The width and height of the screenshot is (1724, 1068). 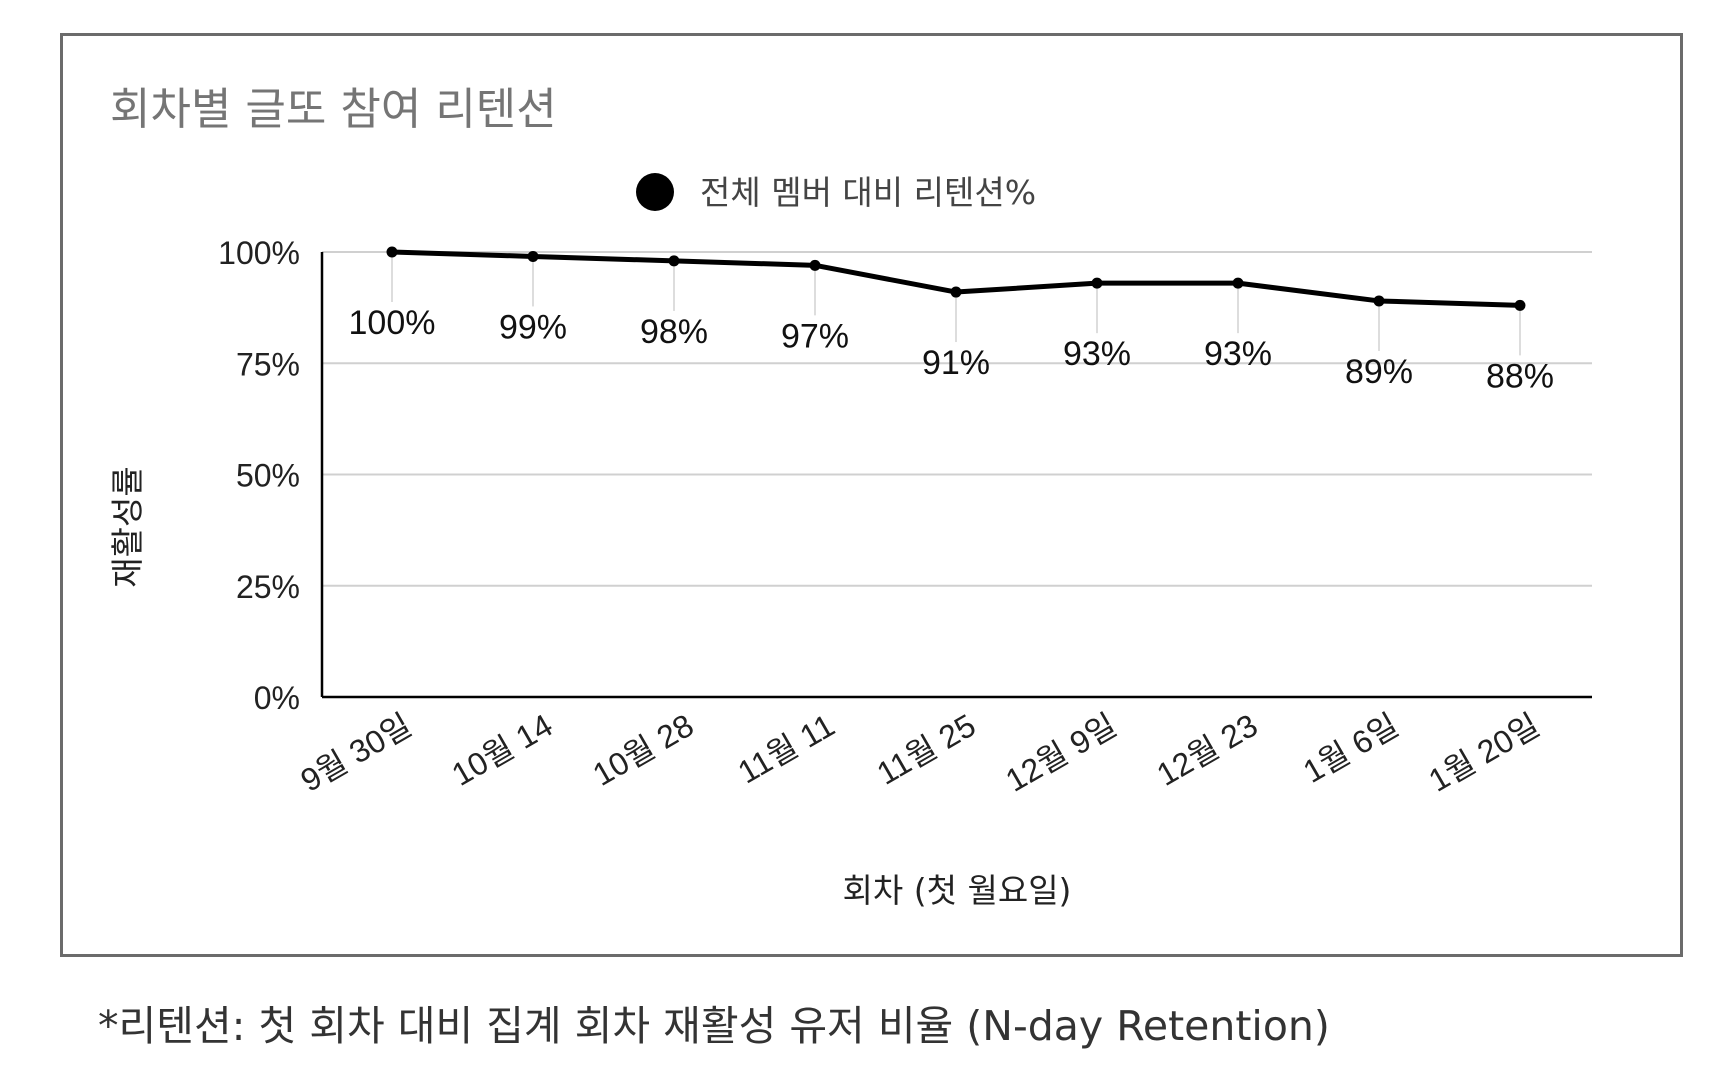 What do you see at coordinates (1061, 753) in the screenshot?
I see `x-tick-label: 12월 9일` at bounding box center [1061, 753].